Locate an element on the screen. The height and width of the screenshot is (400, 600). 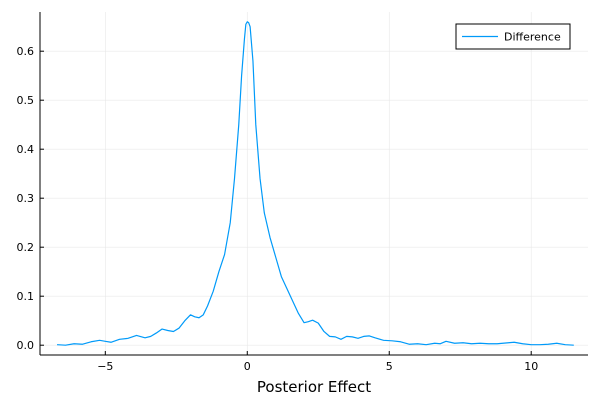
x-ticks: −5 0 5 10 is located at coordinates (317, 362).